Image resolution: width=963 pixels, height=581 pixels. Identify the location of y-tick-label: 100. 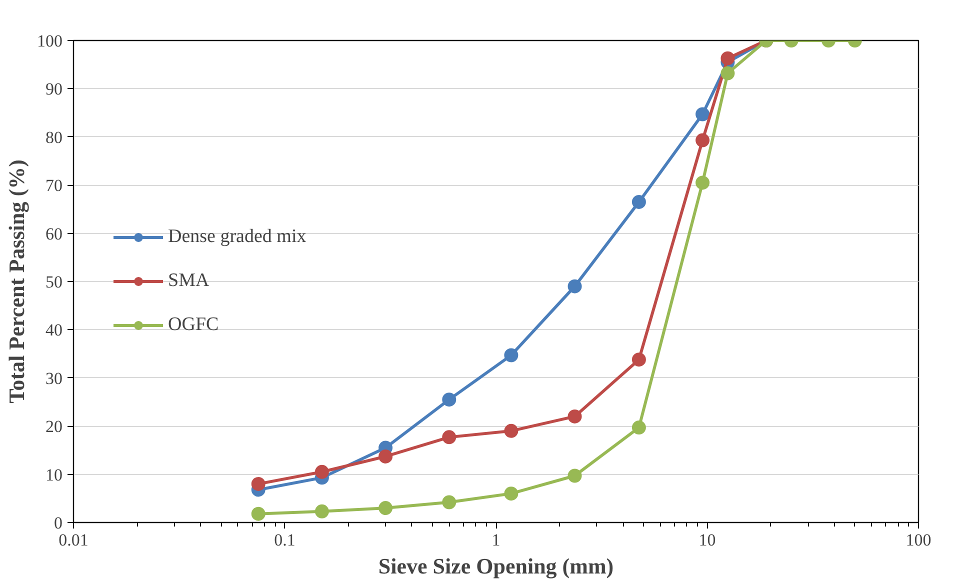
(49, 41).